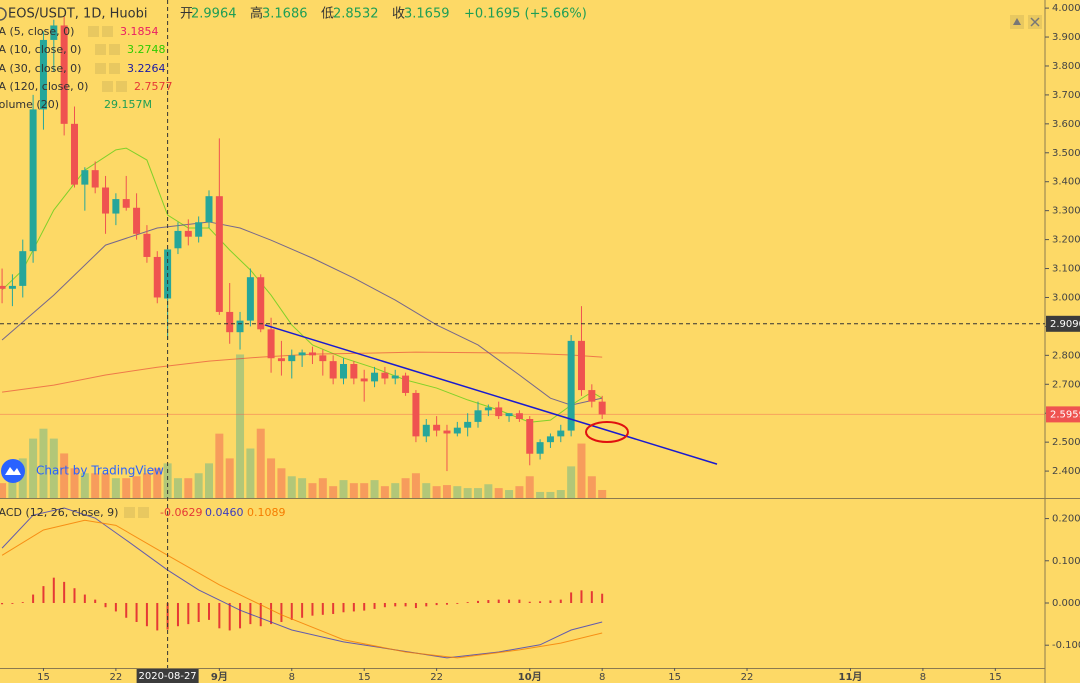  I want to click on highlight-ellipse, so click(607, 432).